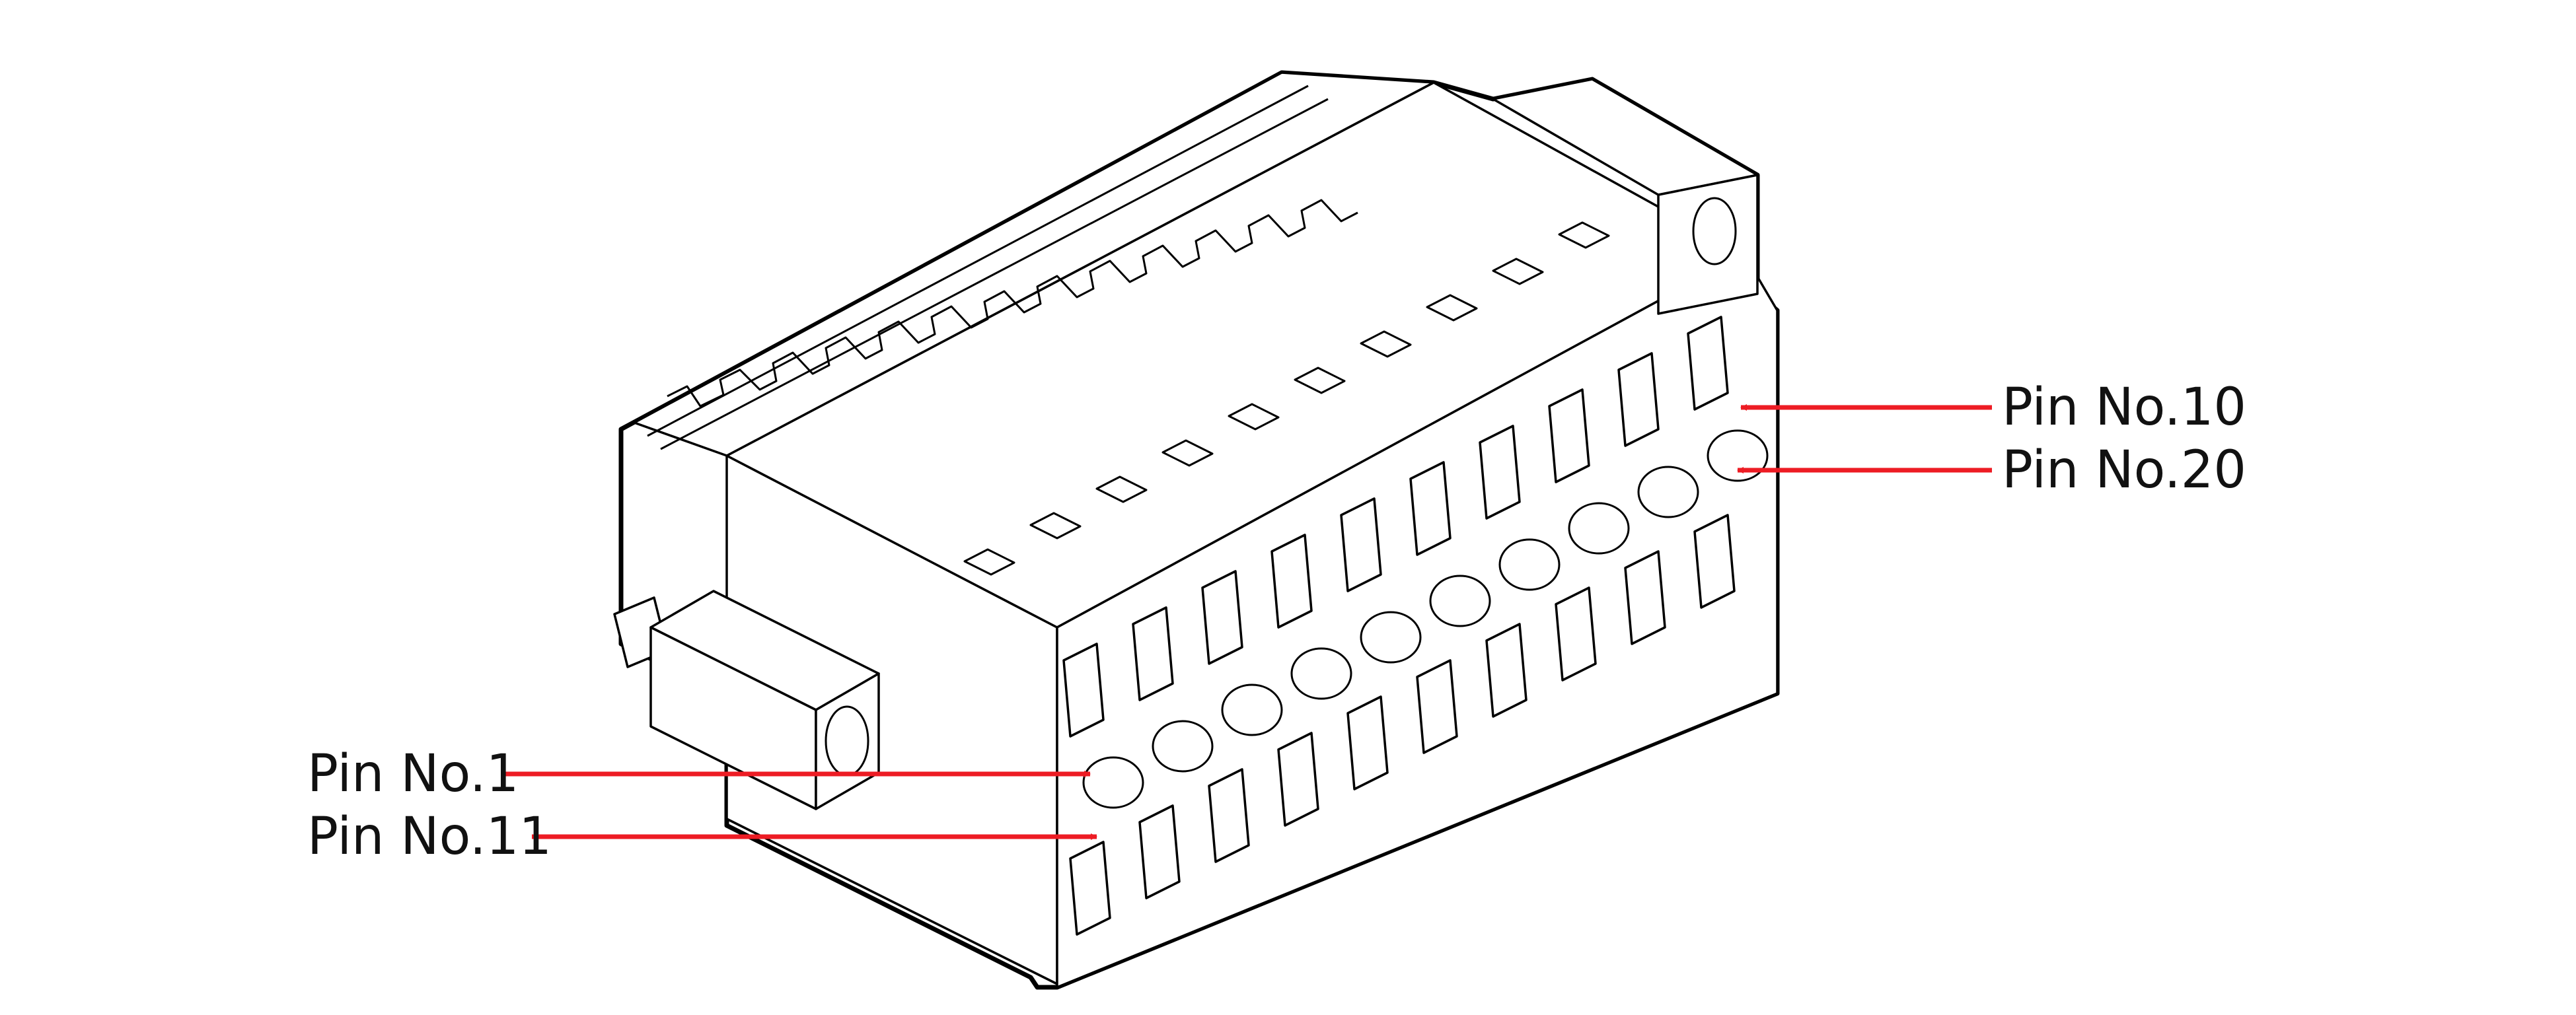 The height and width of the screenshot is (1015, 2576). I want to click on pin-10-label: Pin No.10, so click(2124, 407).